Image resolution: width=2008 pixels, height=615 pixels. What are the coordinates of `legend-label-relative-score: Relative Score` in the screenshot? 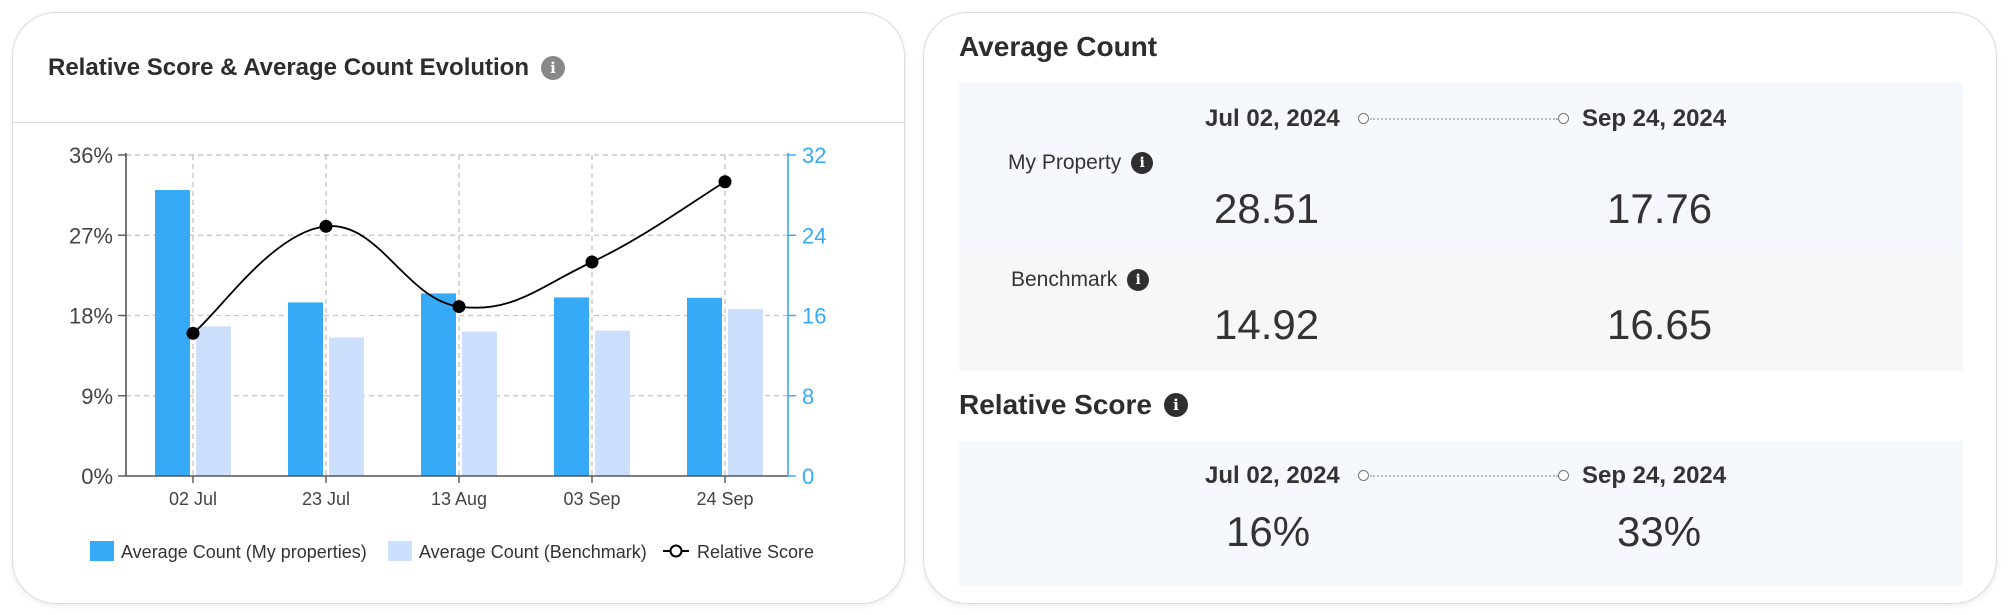 It's located at (755, 552).